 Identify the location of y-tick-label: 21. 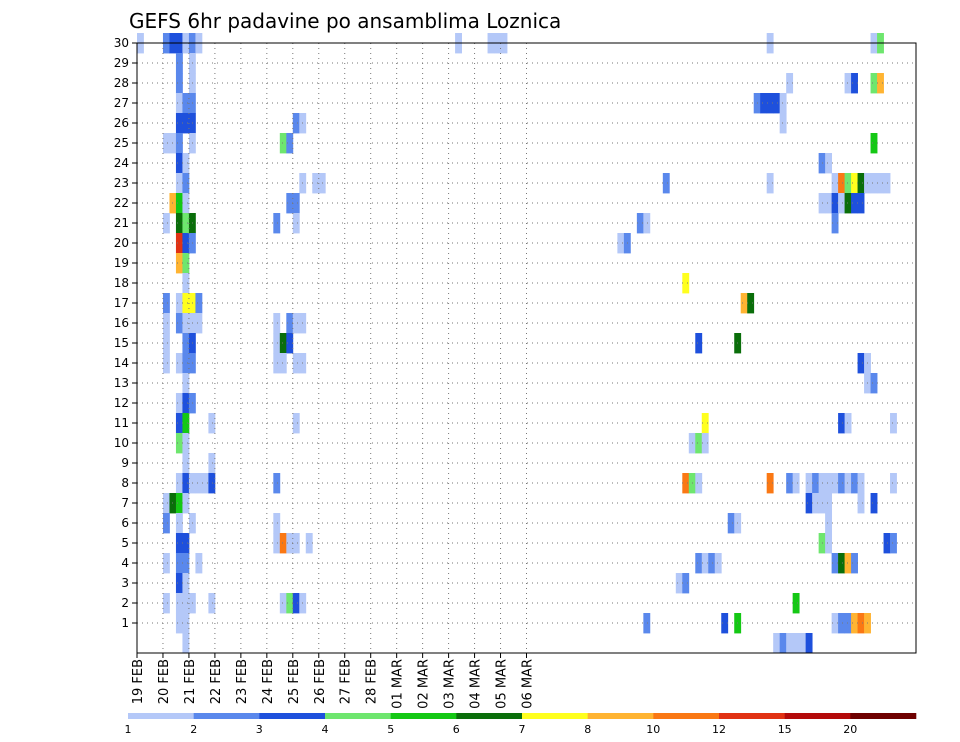
(121, 223).